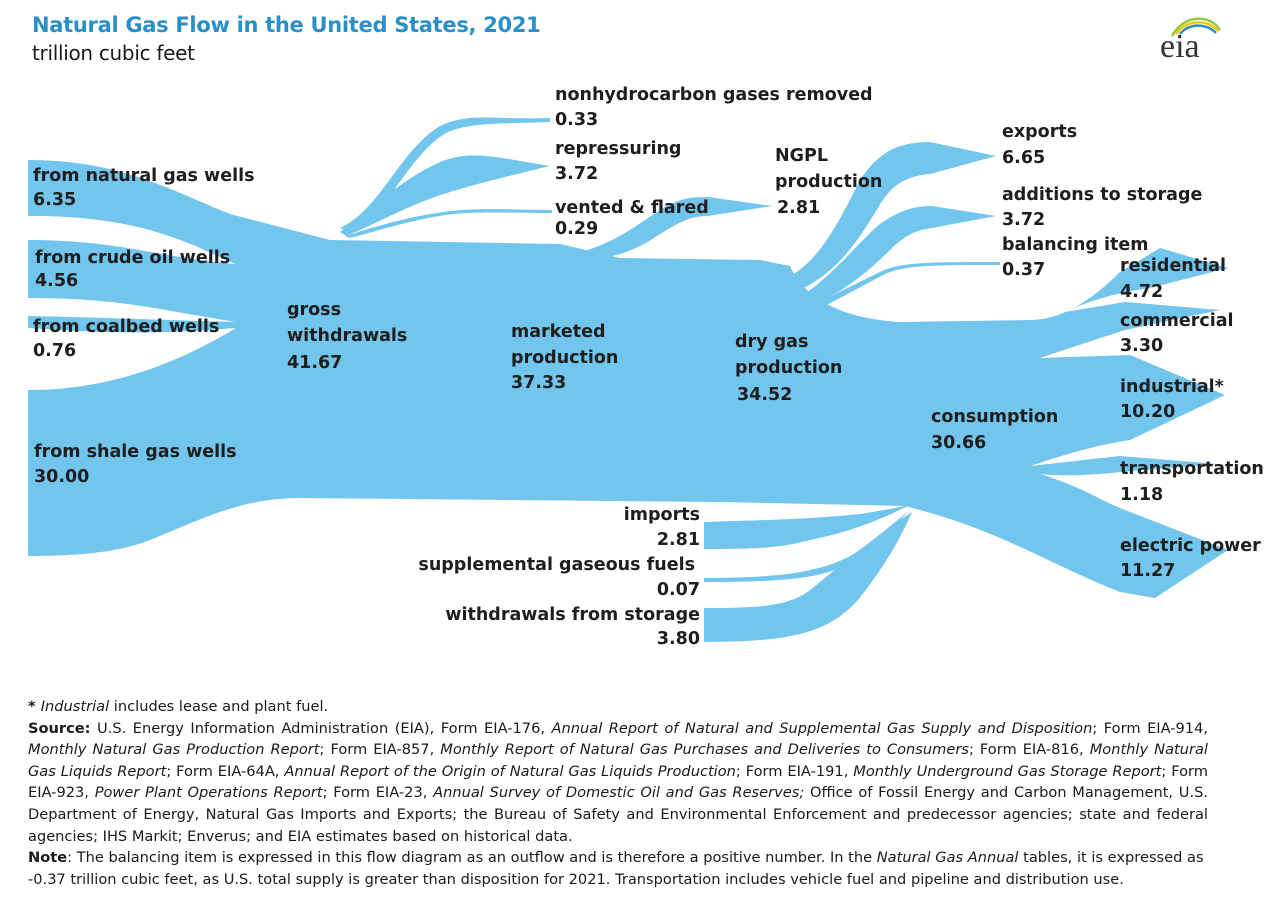 This screenshot has height=907, width=1268. Describe the element at coordinates (1007, 771) in the screenshot. I see `source-text: Monthly Underground Gas Storage Report` at that location.